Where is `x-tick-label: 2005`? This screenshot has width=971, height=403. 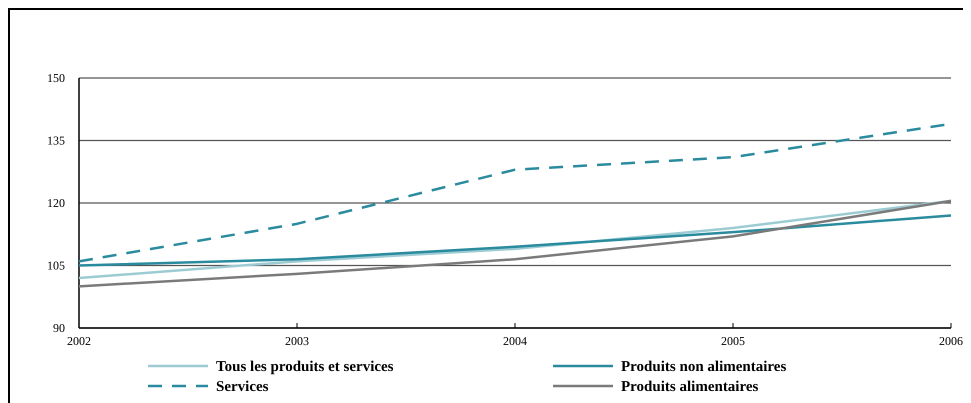 x-tick-label: 2005 is located at coordinates (733, 341).